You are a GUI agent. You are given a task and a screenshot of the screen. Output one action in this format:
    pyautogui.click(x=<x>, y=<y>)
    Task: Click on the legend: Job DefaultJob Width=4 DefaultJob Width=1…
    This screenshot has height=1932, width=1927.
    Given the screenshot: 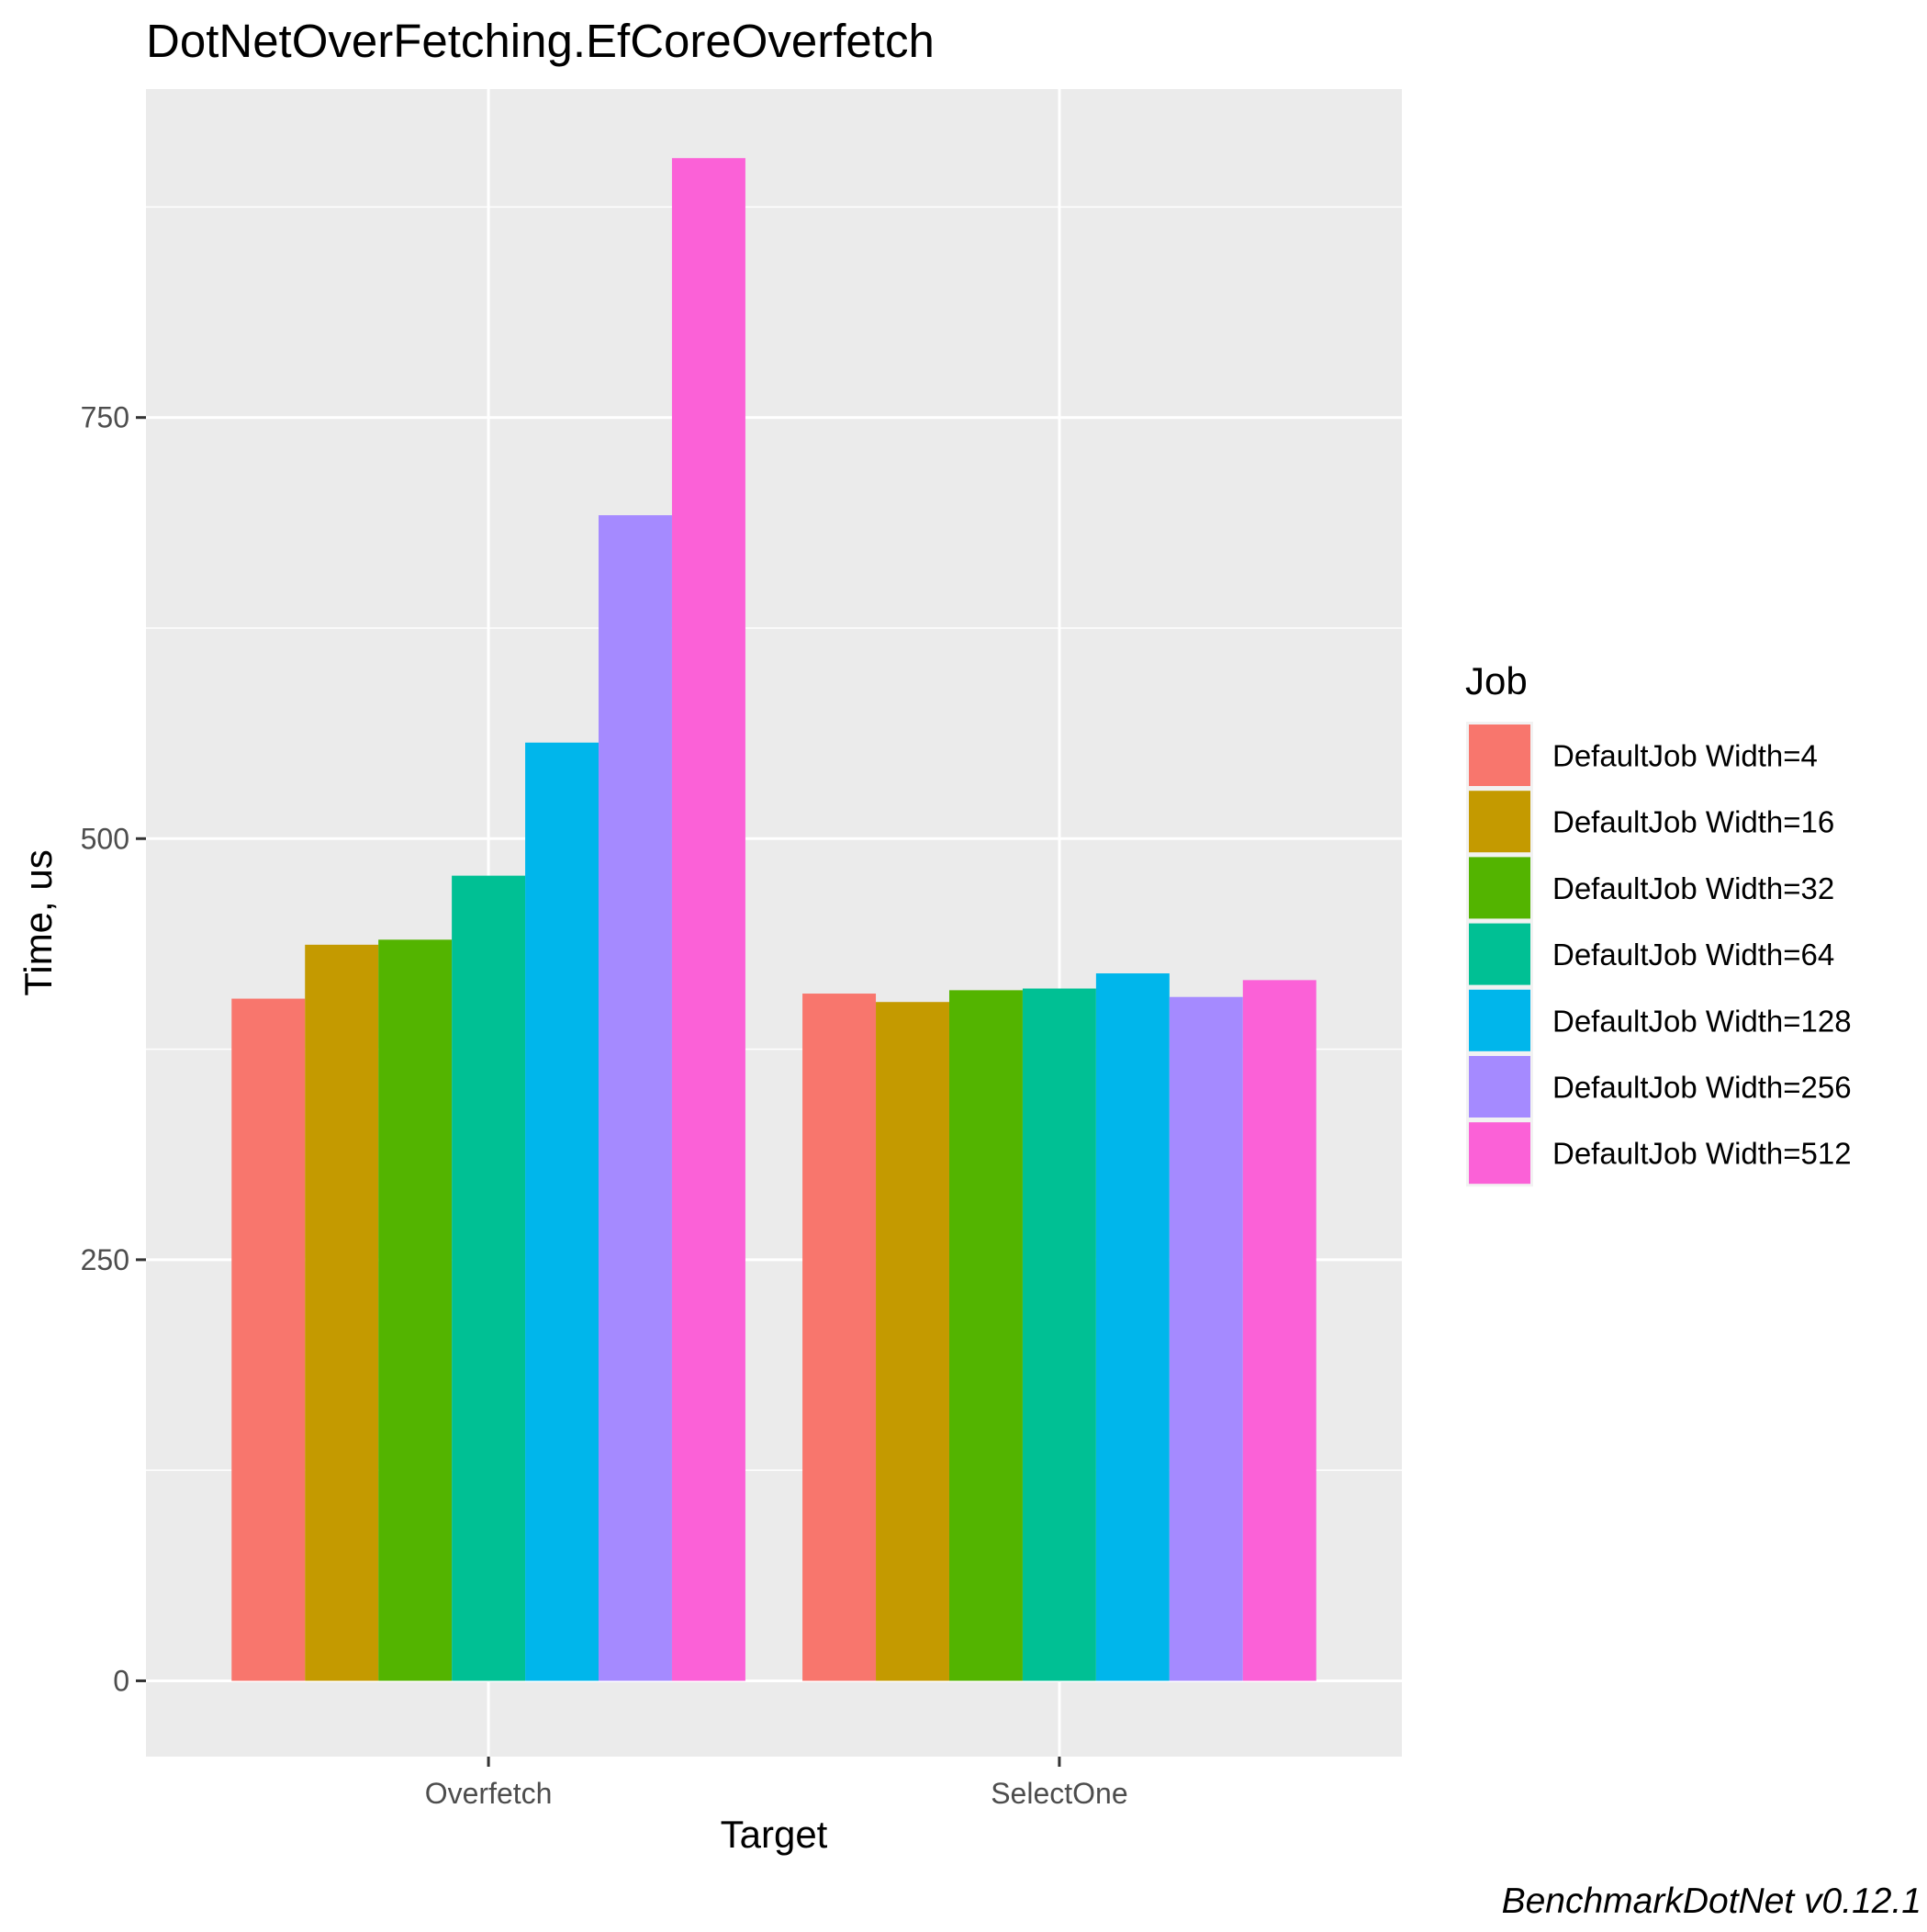 What is the action you would take?
    pyautogui.click(x=1659, y=923)
    